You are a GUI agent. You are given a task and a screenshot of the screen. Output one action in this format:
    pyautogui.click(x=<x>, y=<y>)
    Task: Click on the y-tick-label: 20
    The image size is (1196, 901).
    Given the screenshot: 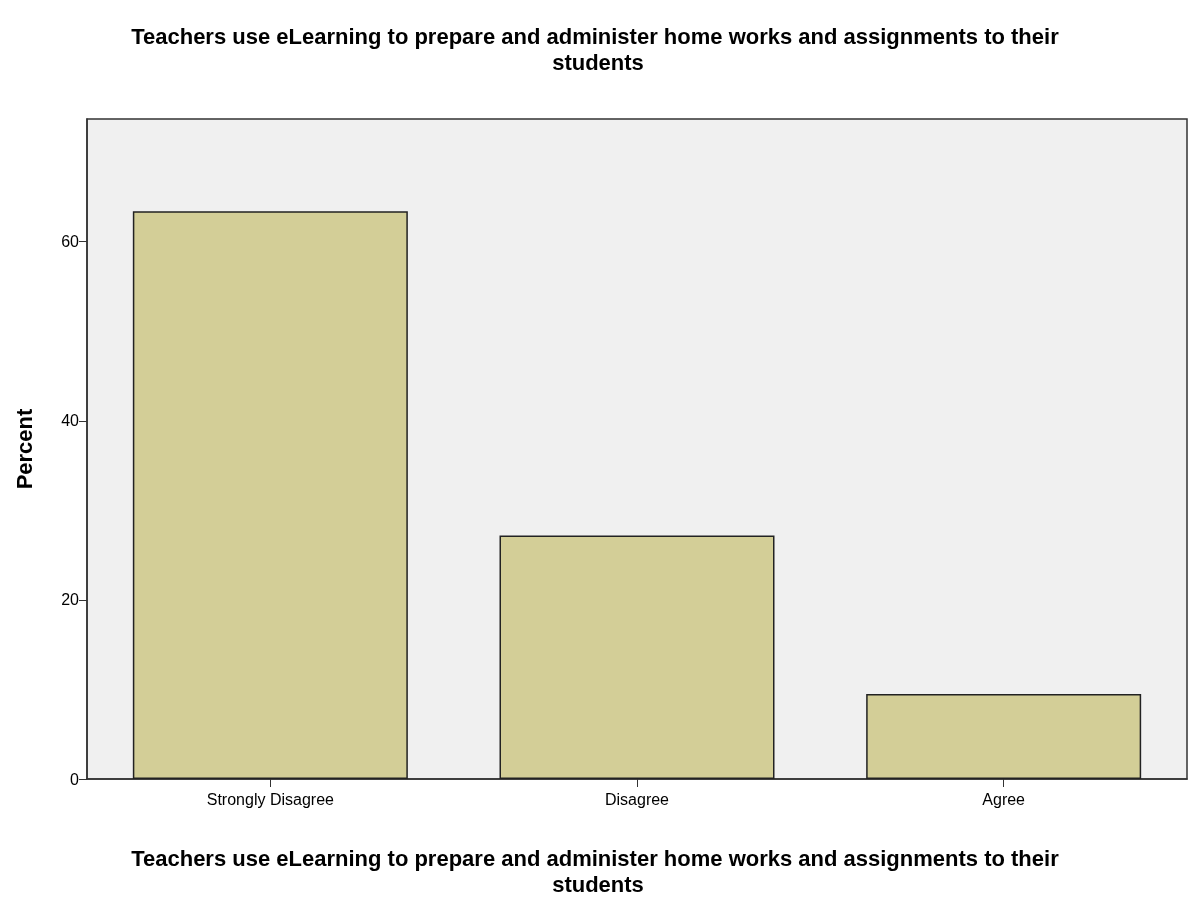 What is the action you would take?
    pyautogui.click(x=70, y=600)
    